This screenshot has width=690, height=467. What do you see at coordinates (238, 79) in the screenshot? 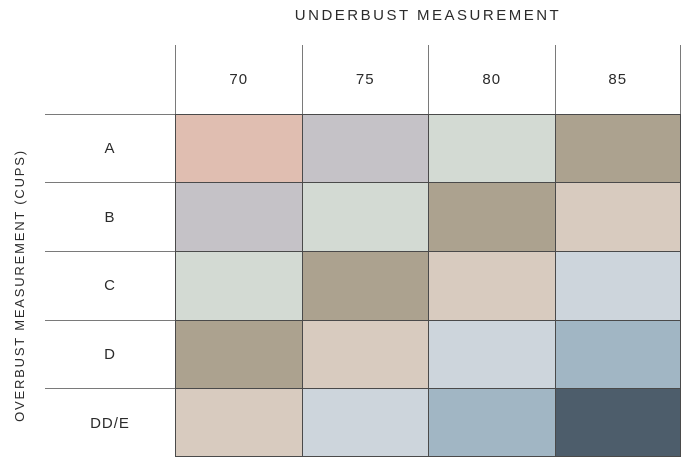
I see `column-header-70: 70` at bounding box center [238, 79].